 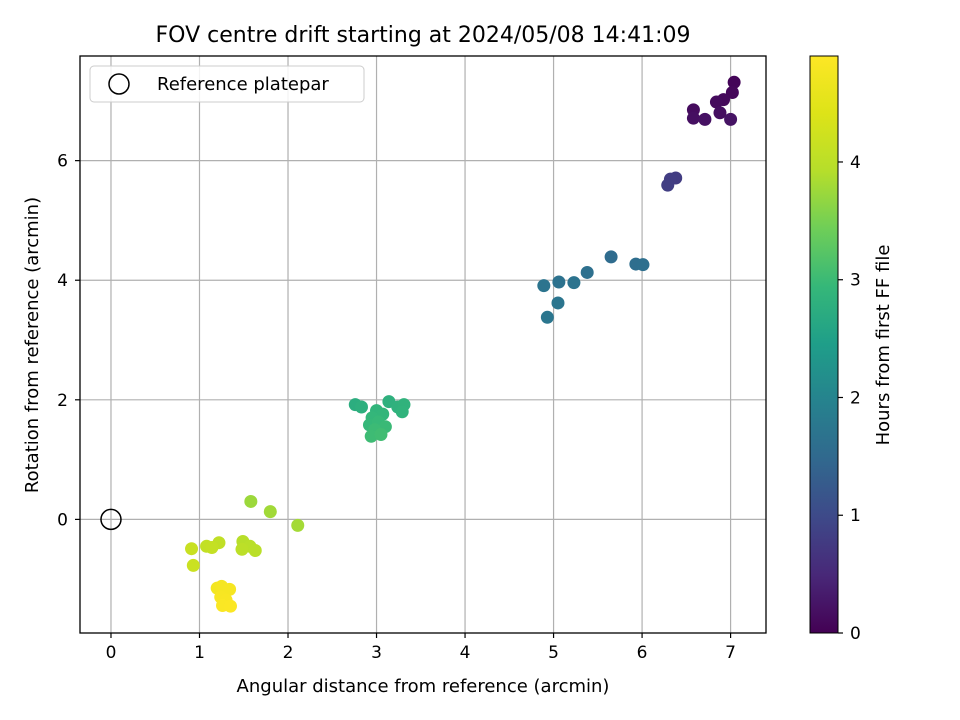 I want to click on x-tick-label: 6, so click(x=642, y=653).